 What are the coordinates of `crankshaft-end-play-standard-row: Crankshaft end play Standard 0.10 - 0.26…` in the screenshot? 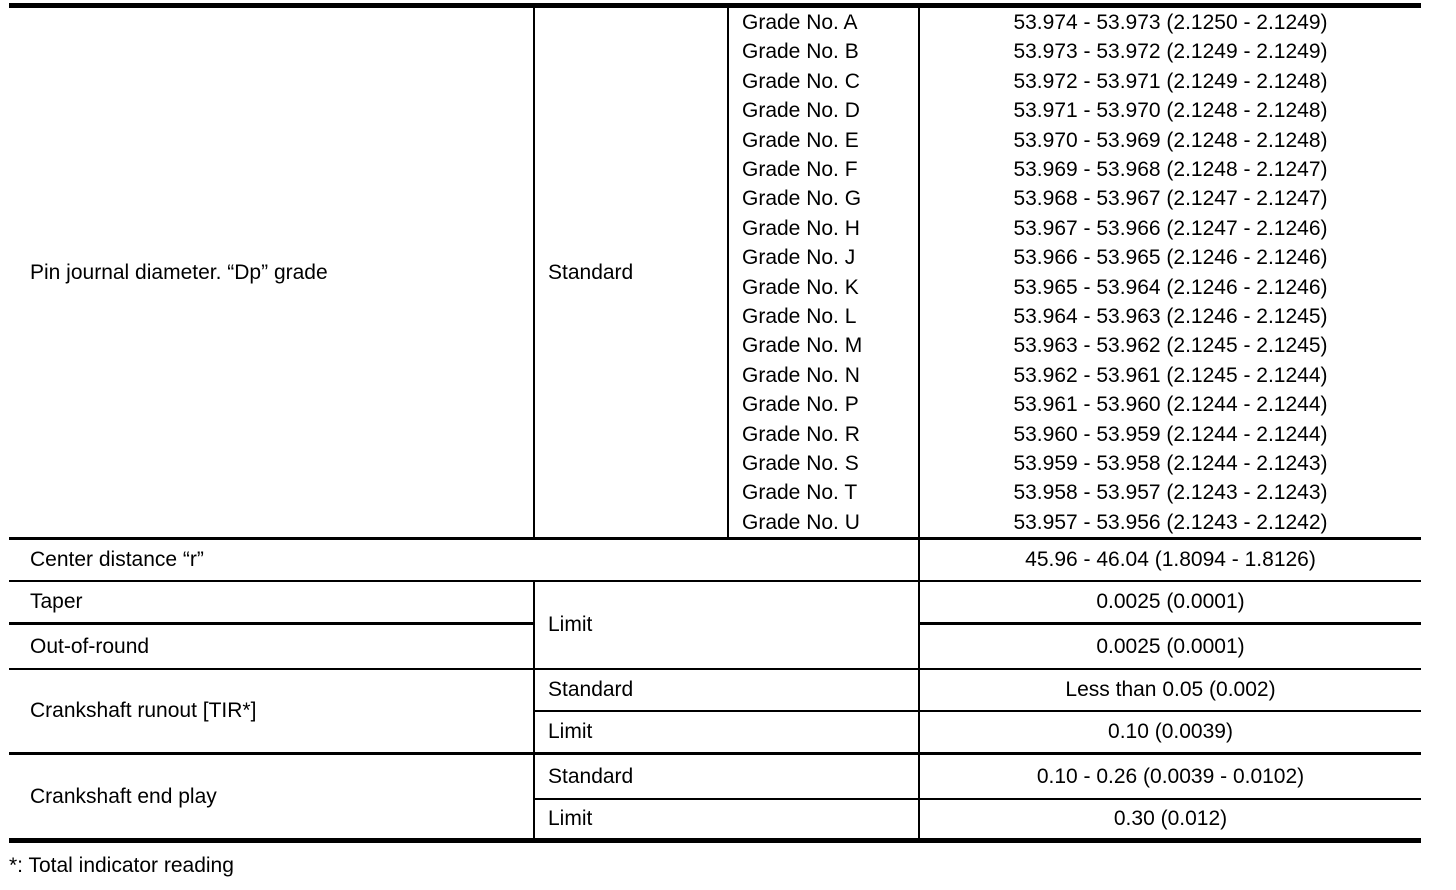 It's located at (715, 797).